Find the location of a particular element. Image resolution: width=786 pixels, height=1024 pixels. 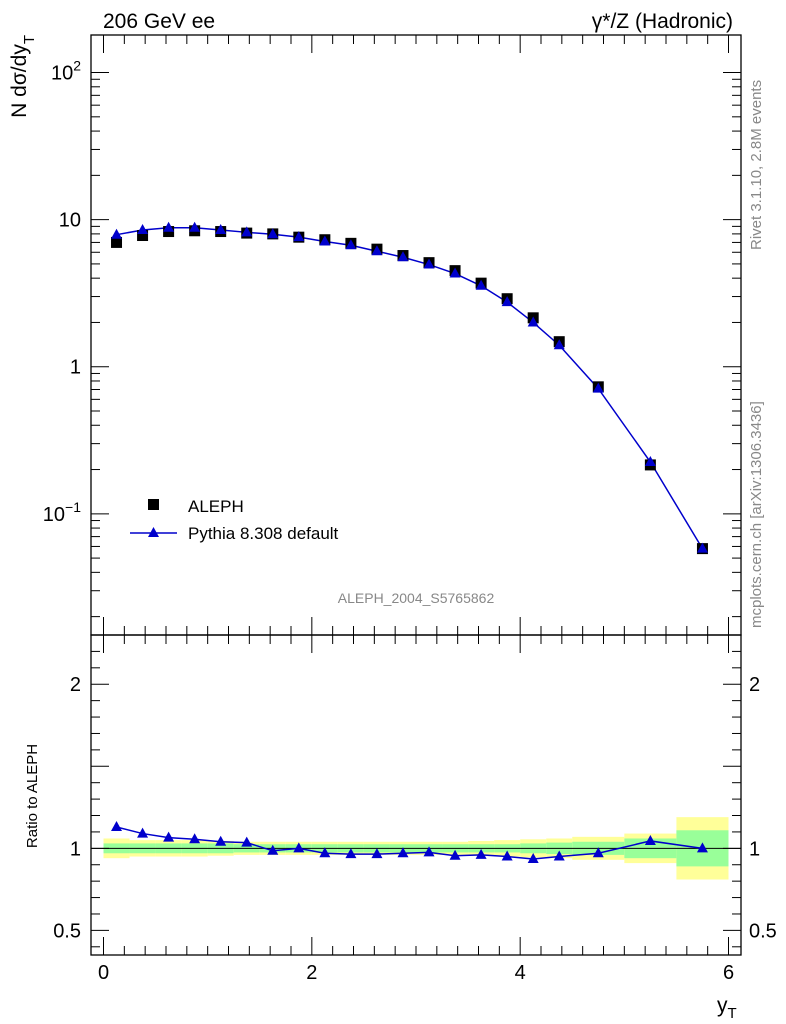

legend-marker-mc is located at coordinates (153, 532).